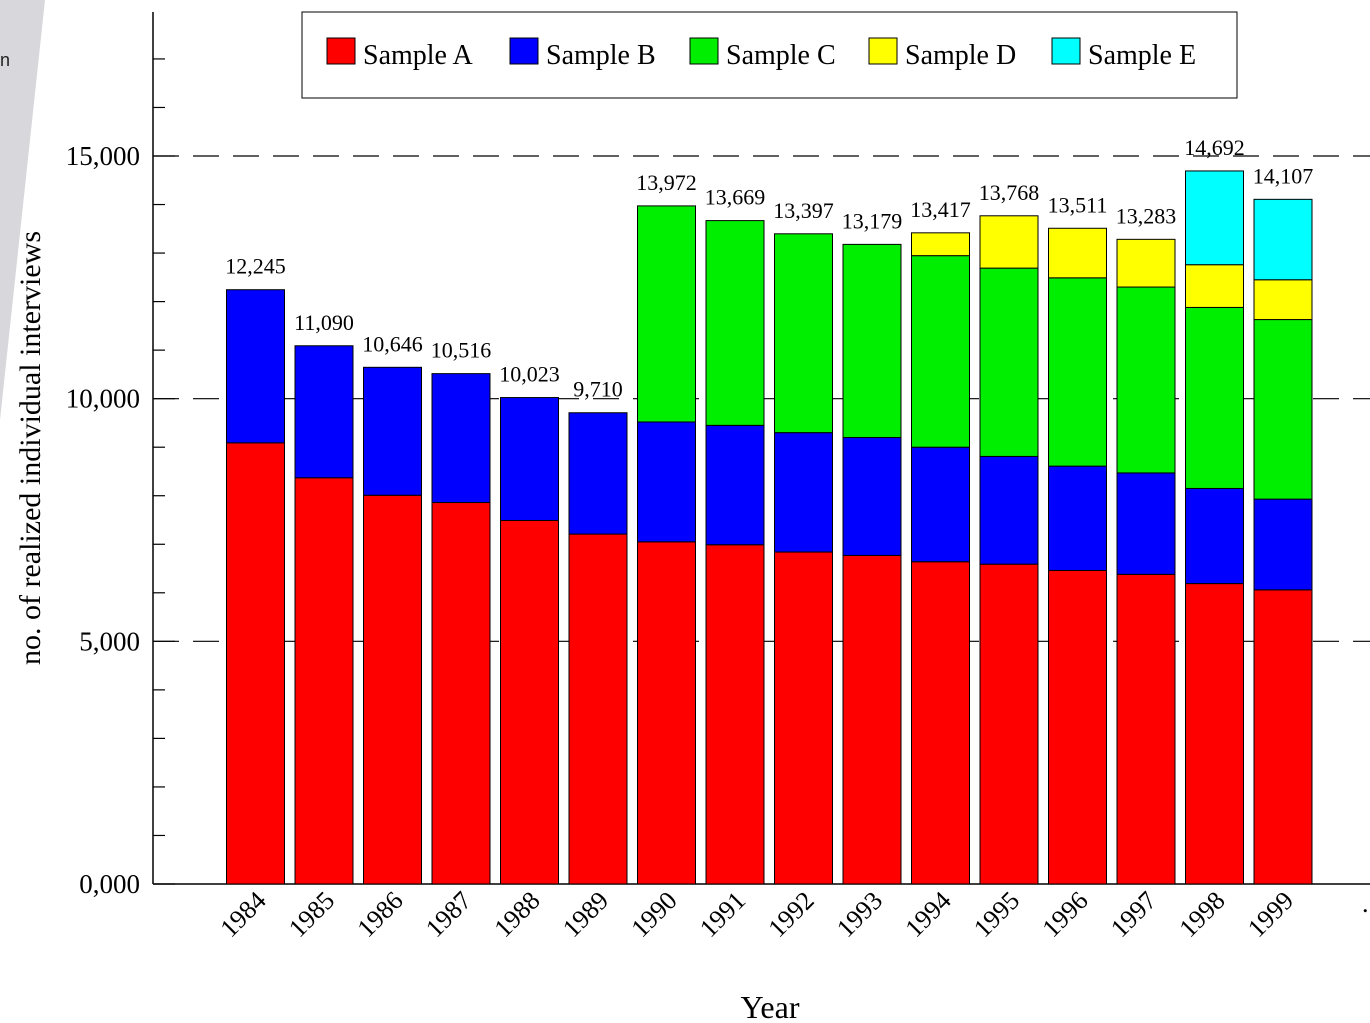  What do you see at coordinates (1214, 147) in the screenshot?
I see `total-label-1998: 14,692` at bounding box center [1214, 147].